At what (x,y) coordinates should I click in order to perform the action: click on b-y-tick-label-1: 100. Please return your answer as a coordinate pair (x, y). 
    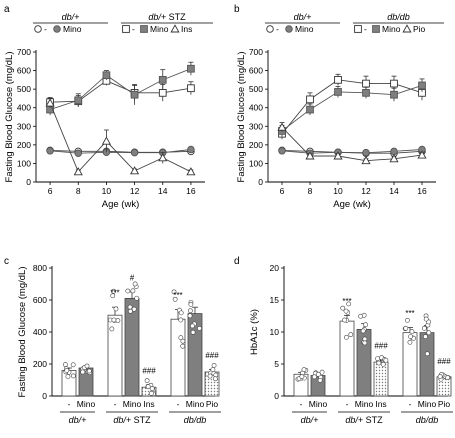
    Looking at the image, I should click on (256, 163).